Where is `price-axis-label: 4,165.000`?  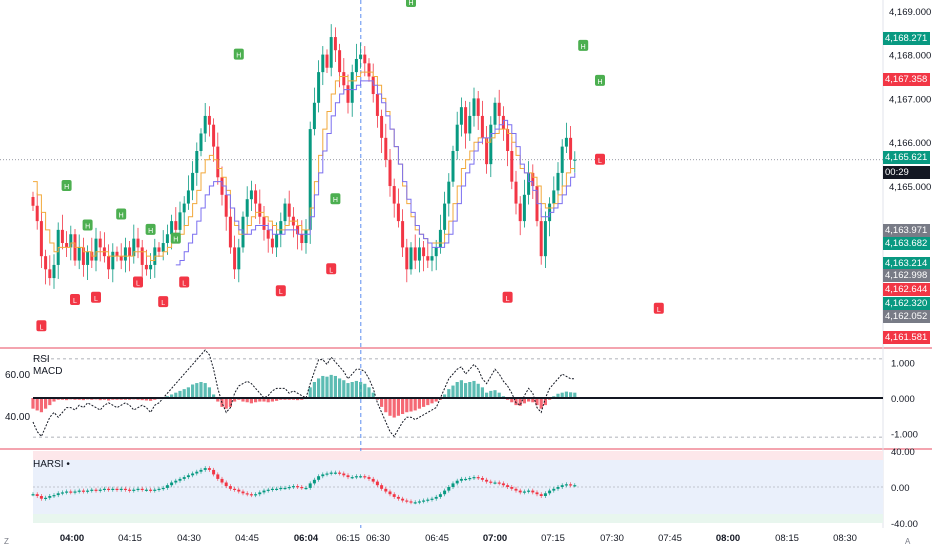
price-axis-label: 4,165.000 is located at coordinates (910, 187).